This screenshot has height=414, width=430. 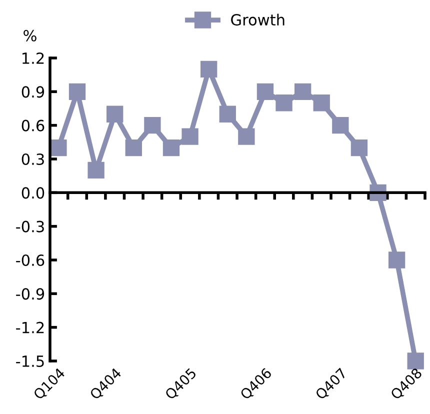 What do you see at coordinates (33, 58) in the screenshot?
I see `y-tick-label: 1.2` at bounding box center [33, 58].